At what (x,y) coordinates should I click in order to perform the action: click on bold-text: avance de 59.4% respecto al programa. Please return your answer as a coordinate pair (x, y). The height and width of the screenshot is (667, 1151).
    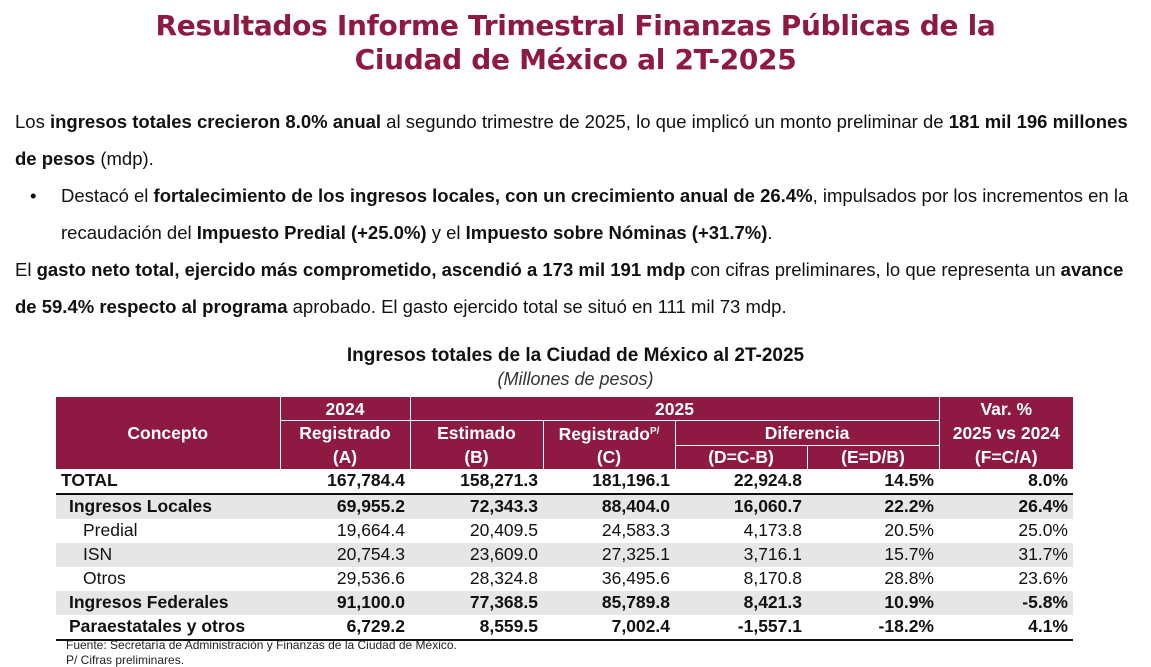
    Looking at the image, I should click on (569, 288).